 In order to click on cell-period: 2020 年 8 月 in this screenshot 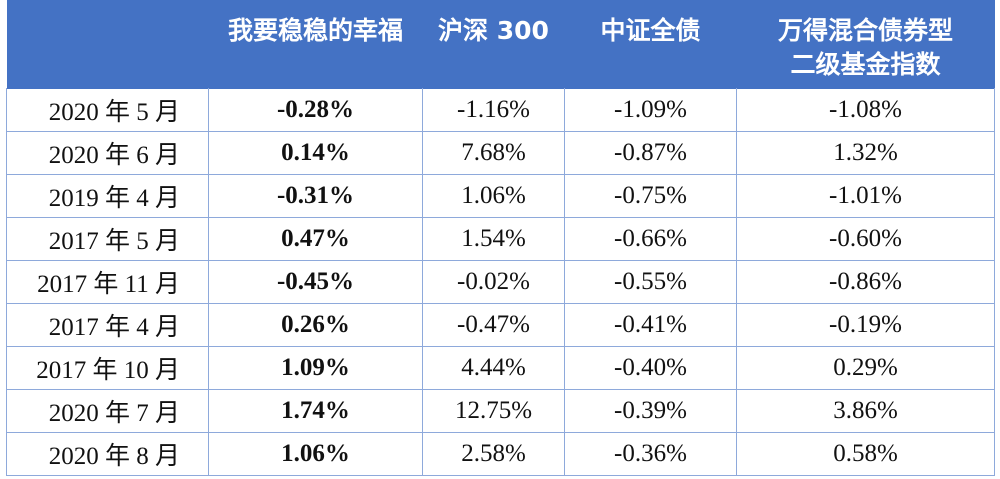, I will do `click(107, 454)`.